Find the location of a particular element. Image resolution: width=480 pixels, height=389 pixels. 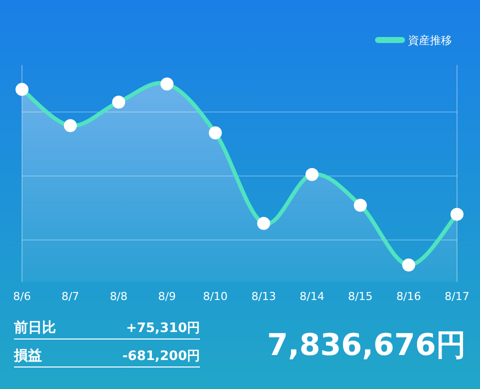

x-tick-label: 8/15 is located at coordinates (360, 296).